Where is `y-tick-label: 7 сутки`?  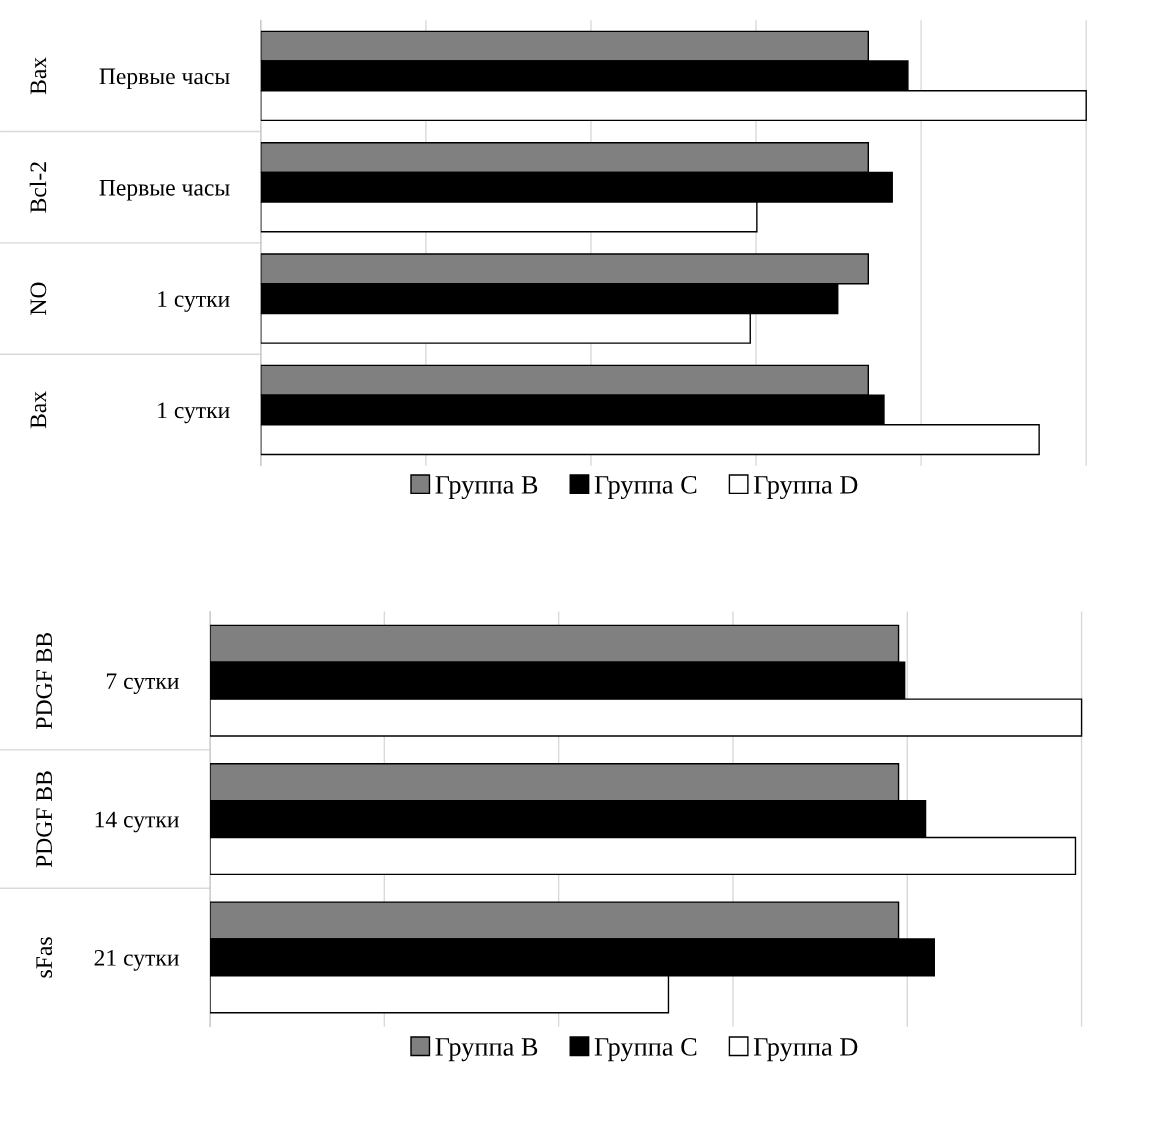 y-tick-label: 7 сутки is located at coordinates (142, 683).